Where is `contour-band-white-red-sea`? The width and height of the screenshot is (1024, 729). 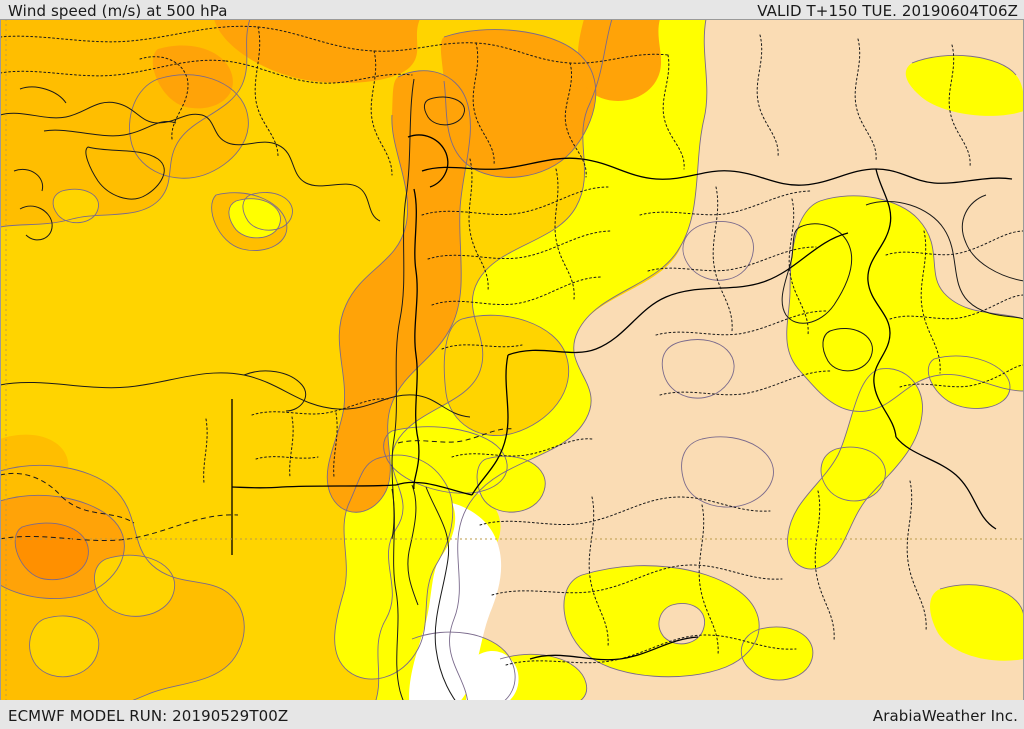
contour-band-white-red-sea is located at coordinates (455, 606).